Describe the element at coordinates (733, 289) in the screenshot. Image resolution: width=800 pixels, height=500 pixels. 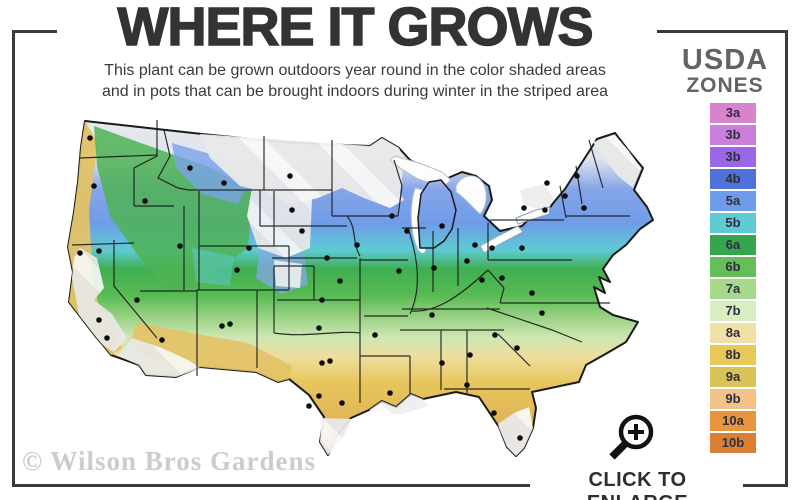
I see `legend-zone-chip-7a: 7a` at that location.